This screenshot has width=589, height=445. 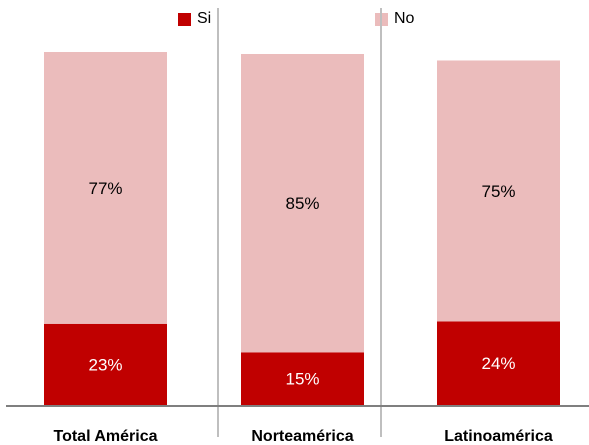 I want to click on data-label-si-3: 24%, so click(x=498, y=363).